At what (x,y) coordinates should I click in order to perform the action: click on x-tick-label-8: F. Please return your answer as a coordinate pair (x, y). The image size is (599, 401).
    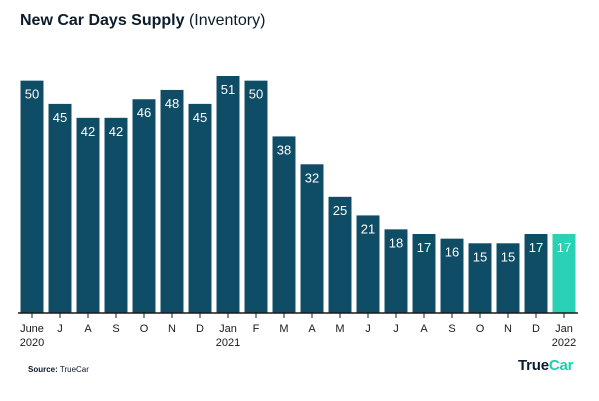
    Looking at the image, I should click on (256, 329).